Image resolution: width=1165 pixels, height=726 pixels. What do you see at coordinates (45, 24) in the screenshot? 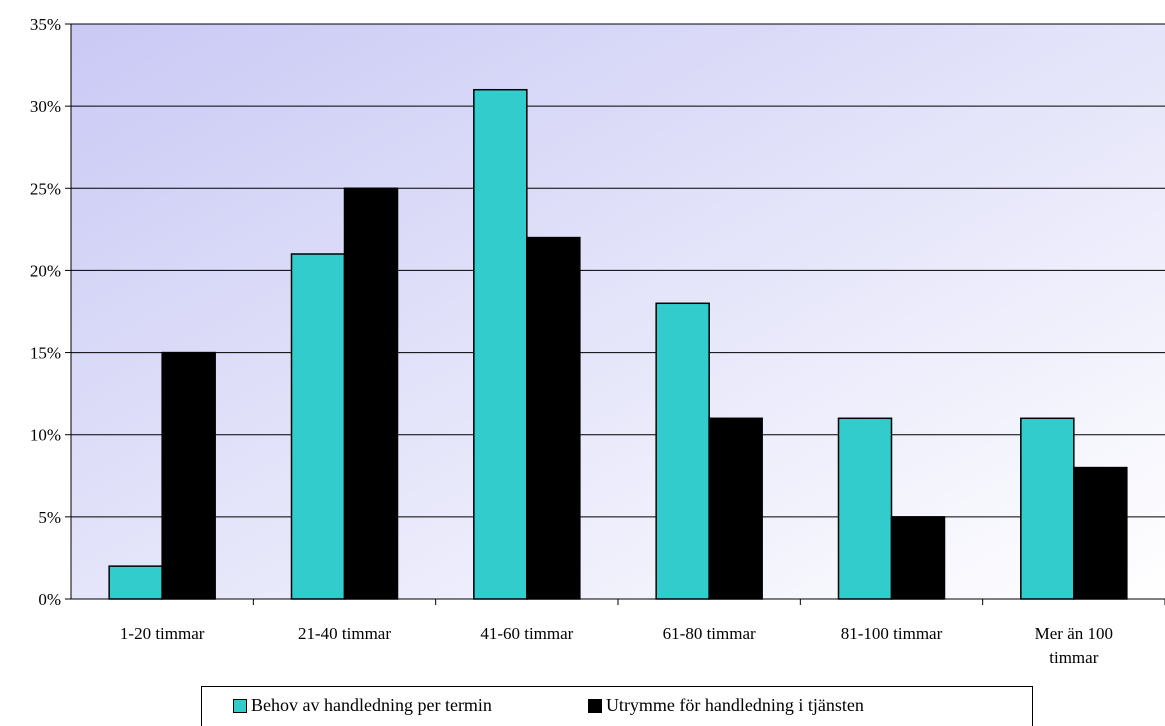
I see `y-tick-label: 35%` at bounding box center [45, 24].